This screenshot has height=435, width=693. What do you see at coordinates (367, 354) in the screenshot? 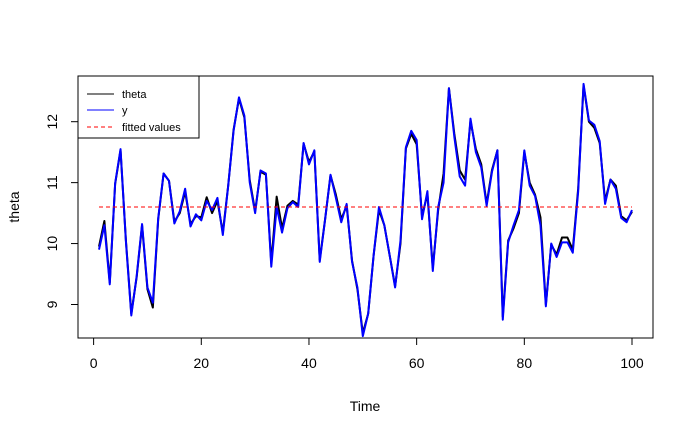
I see `x-axis: 0 20 40 60 80 100` at bounding box center [367, 354].